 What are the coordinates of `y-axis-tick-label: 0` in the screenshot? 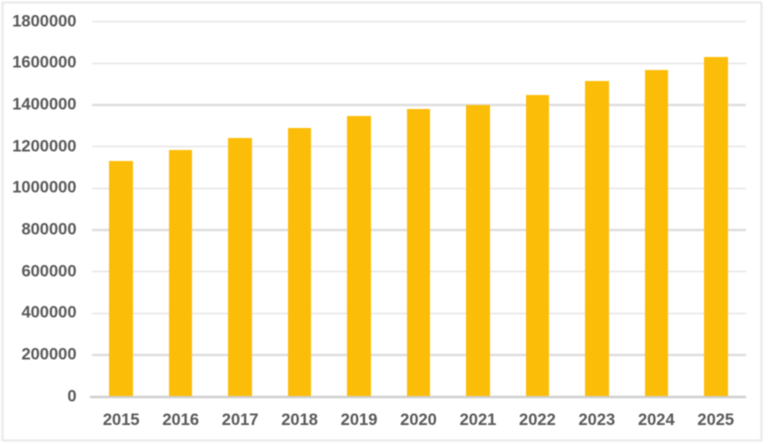 It's located at (72, 396).